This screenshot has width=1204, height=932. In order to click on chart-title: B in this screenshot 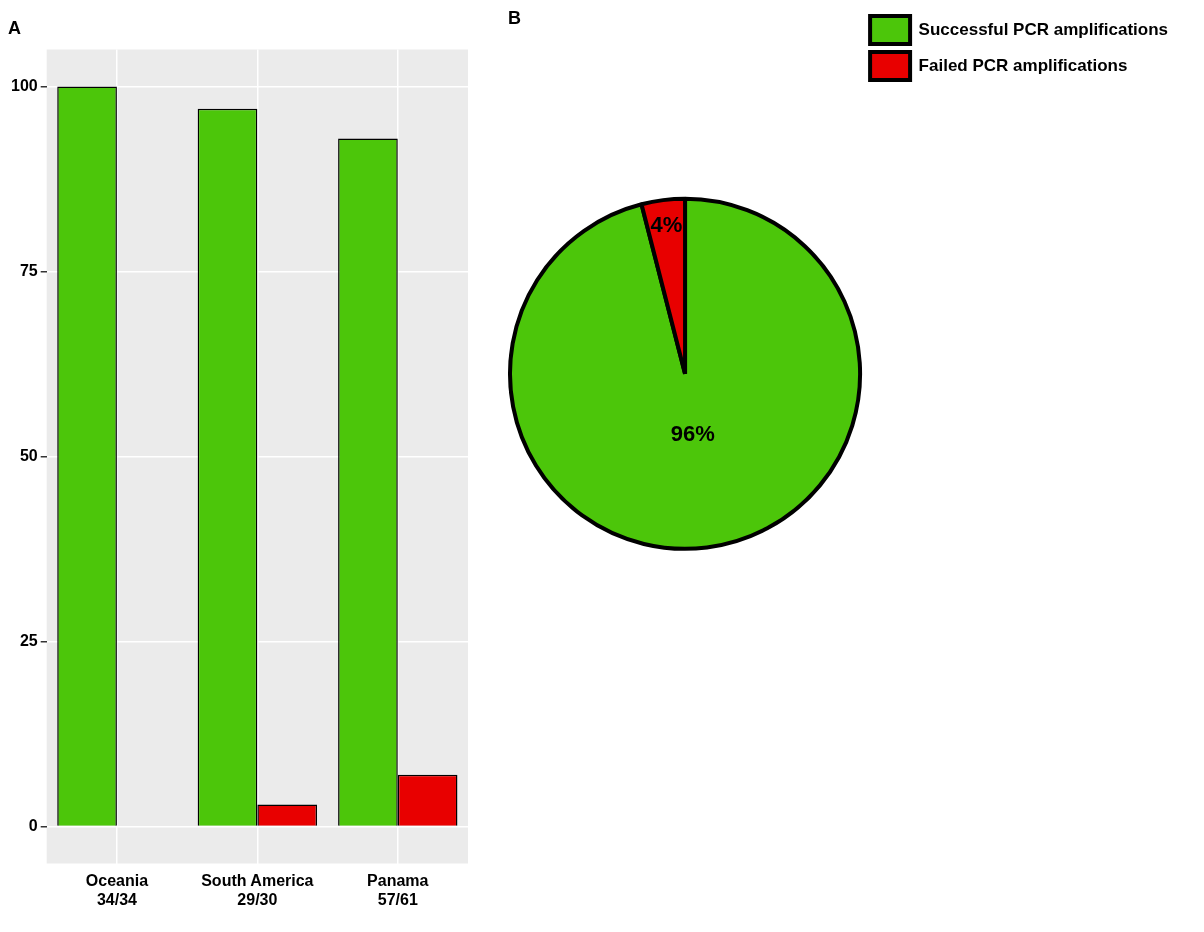, I will do `click(514, 17)`.